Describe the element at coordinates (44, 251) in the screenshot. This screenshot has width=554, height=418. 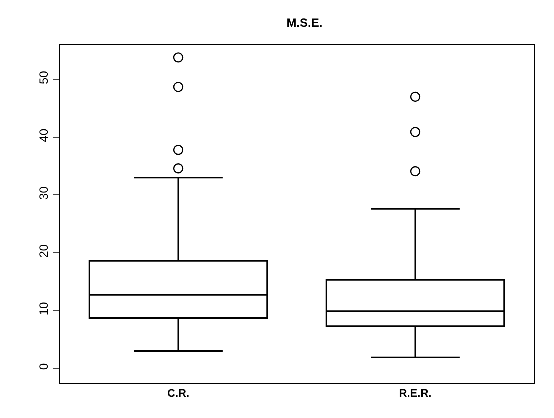
I see `y-tick-label: 20` at that location.